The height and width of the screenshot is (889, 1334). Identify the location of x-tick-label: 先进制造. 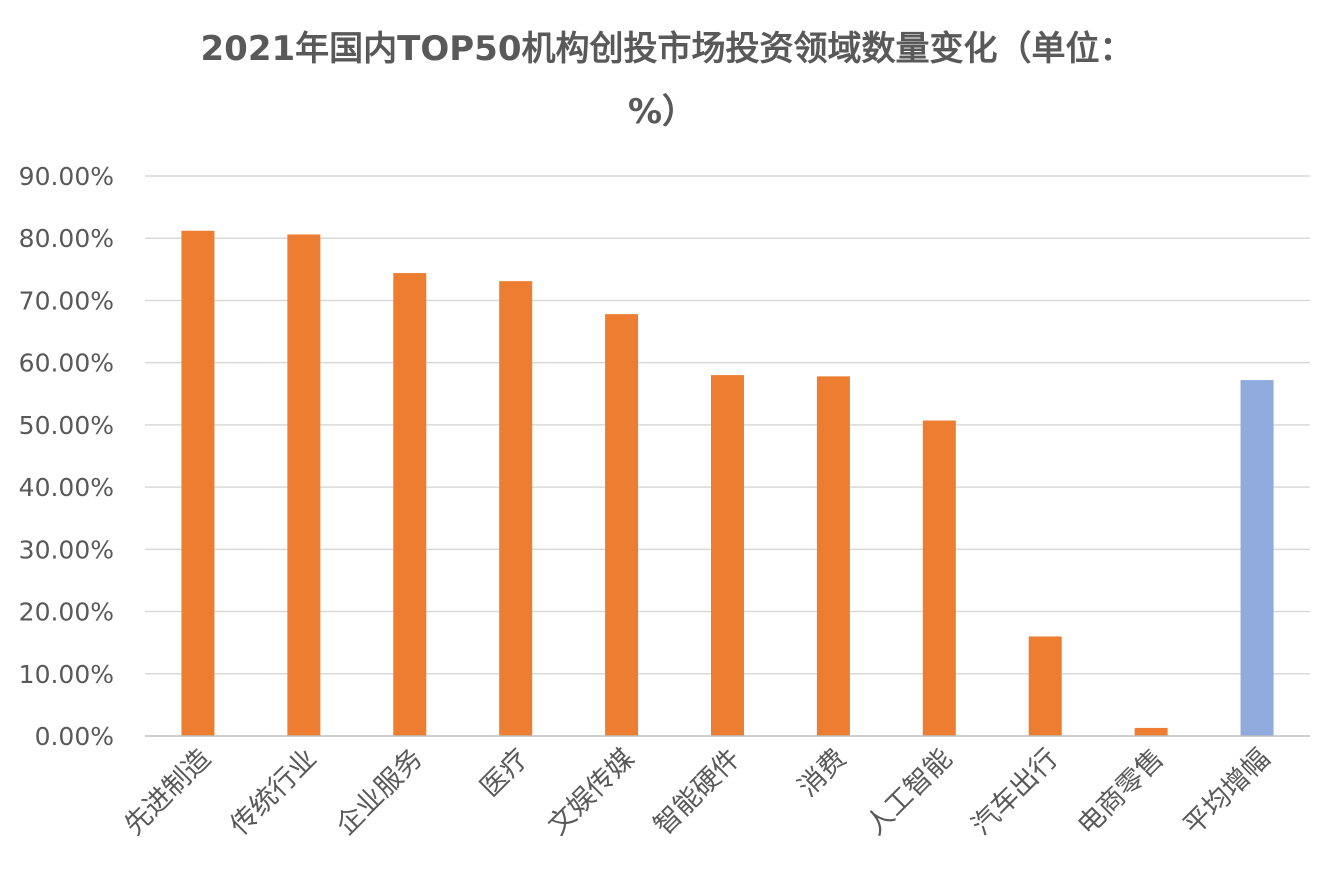
(168, 792).